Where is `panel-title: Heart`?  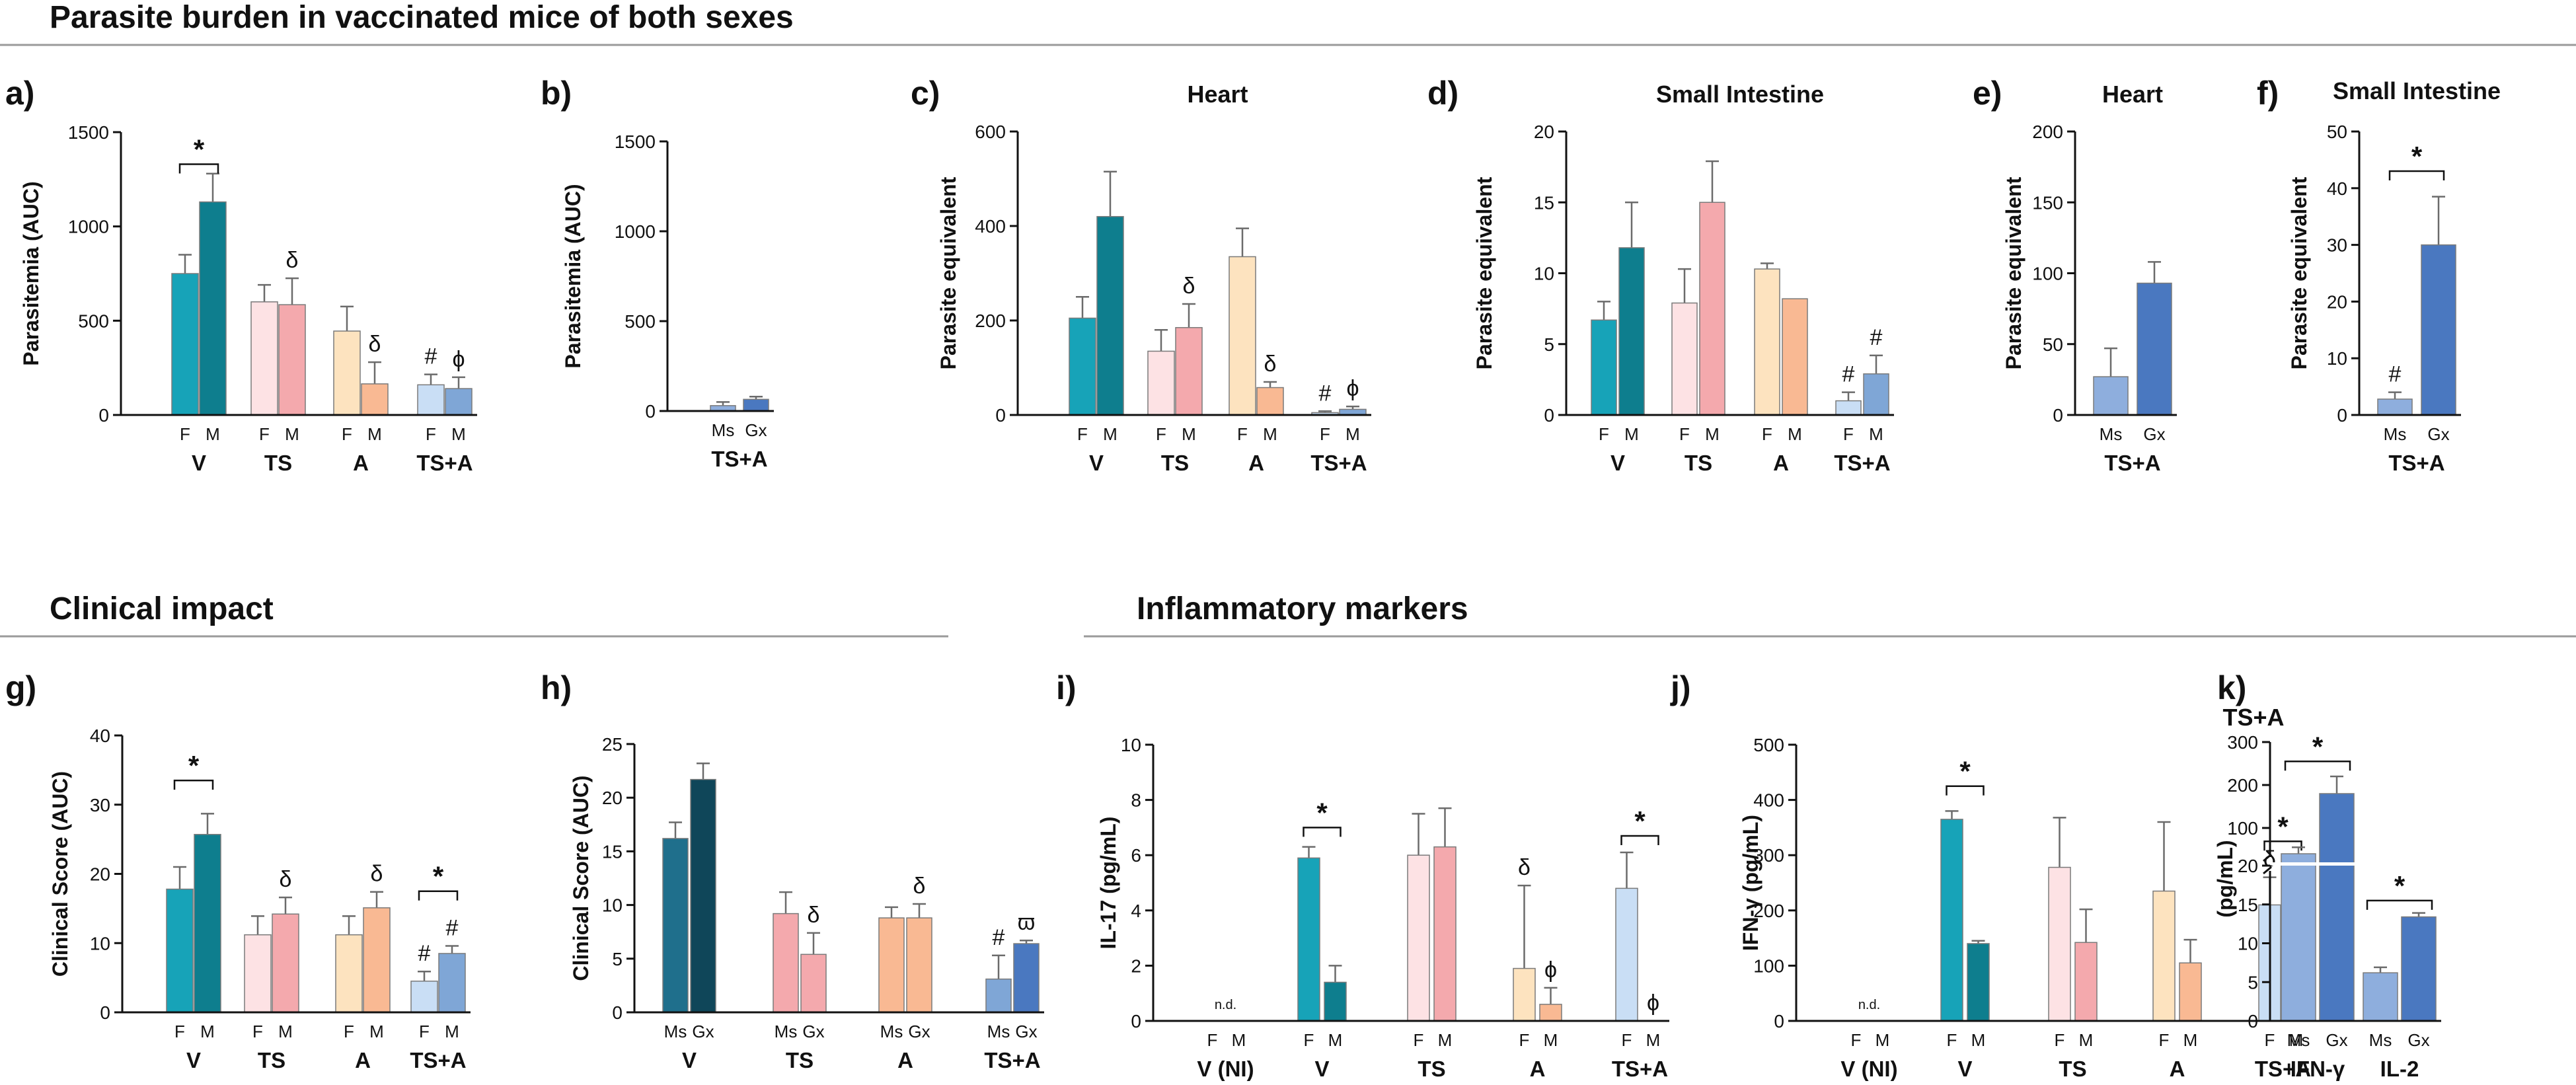 panel-title: Heart is located at coordinates (1218, 94).